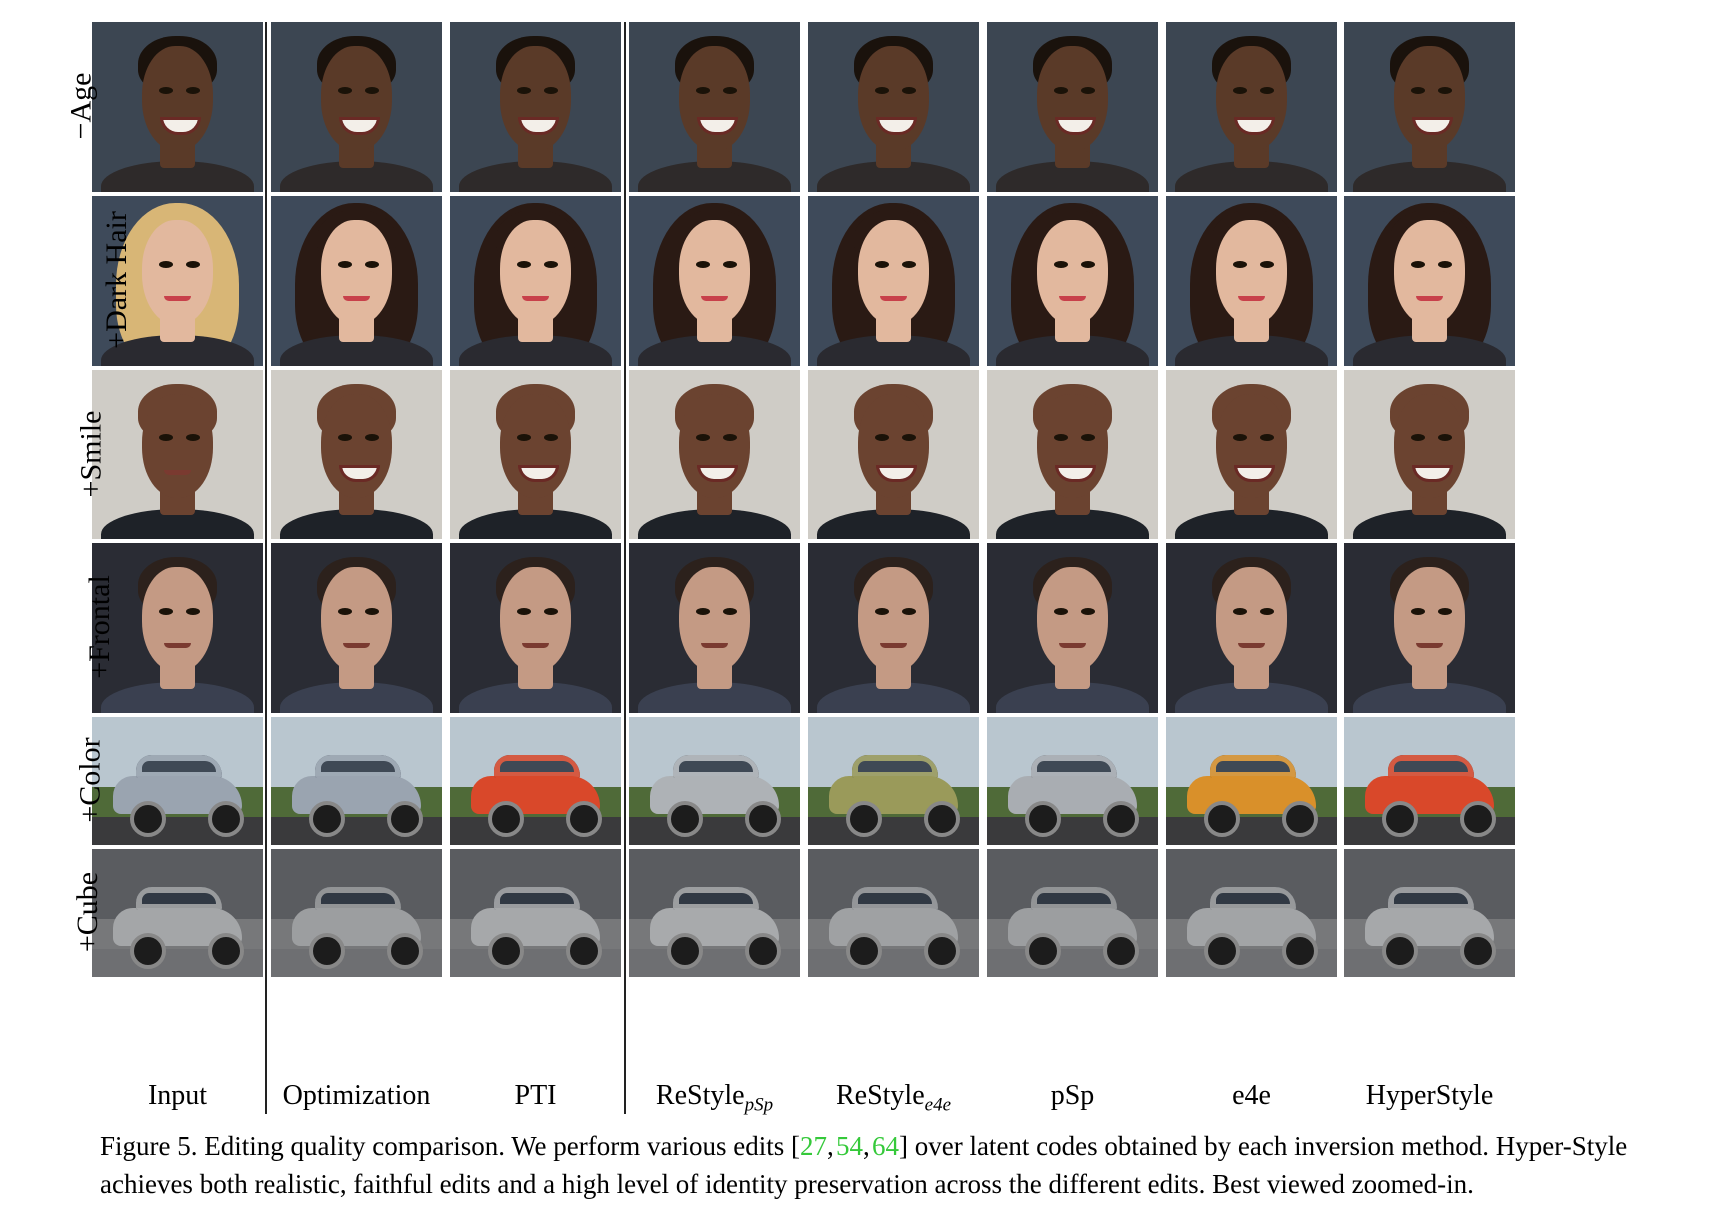  What do you see at coordinates (759, 1105) in the screenshot?
I see `column-label-subscript: pSp` at bounding box center [759, 1105].